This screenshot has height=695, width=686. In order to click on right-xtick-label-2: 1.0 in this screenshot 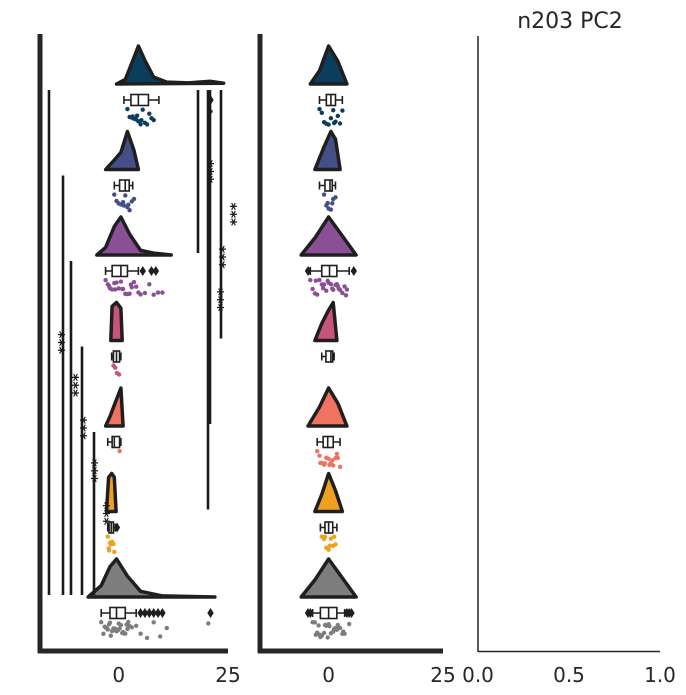, I will do `click(660, 675)`.